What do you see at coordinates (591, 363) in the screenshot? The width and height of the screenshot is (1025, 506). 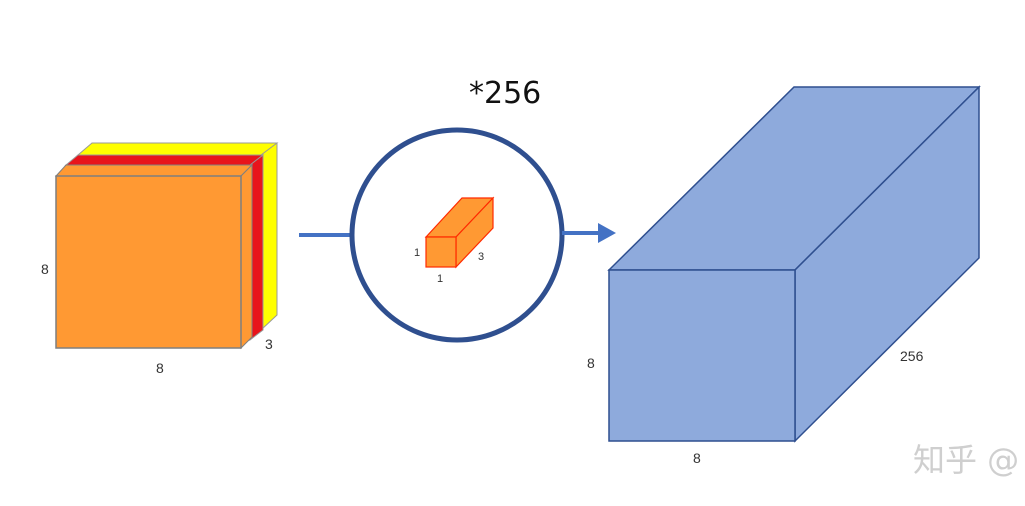 I see `output-height-label: 8` at bounding box center [591, 363].